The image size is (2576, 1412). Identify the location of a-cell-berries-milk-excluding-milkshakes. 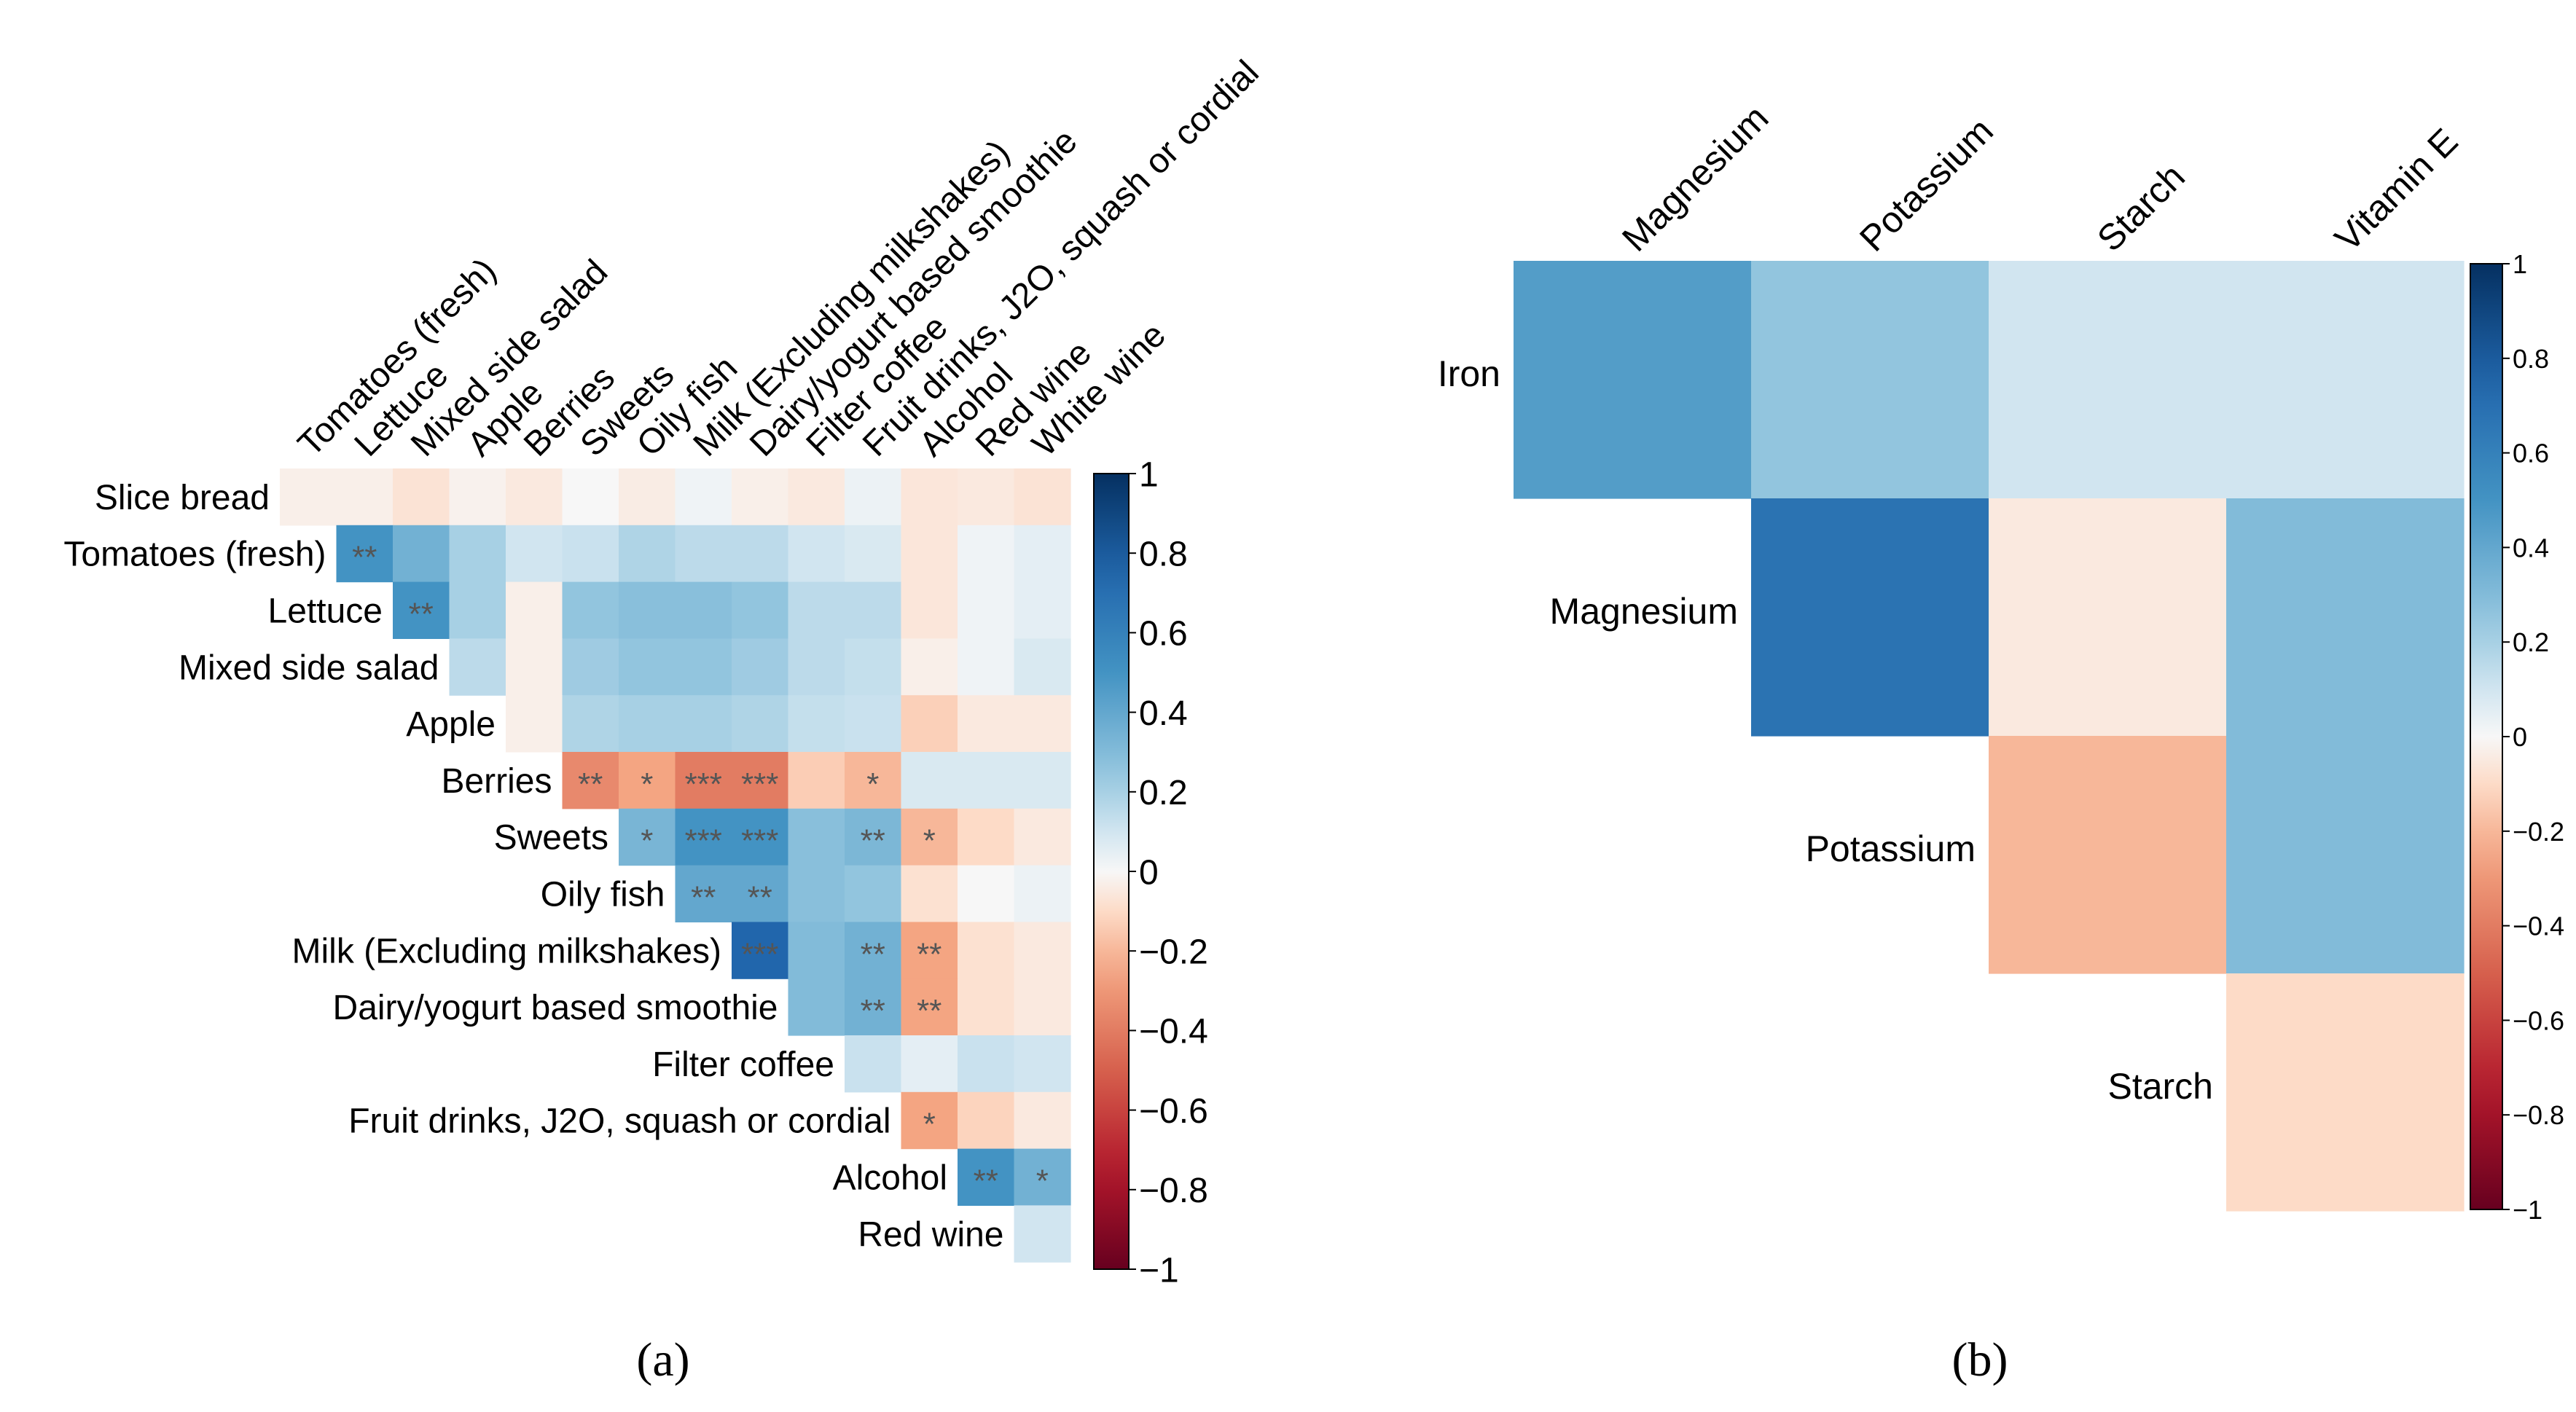
(703, 781).